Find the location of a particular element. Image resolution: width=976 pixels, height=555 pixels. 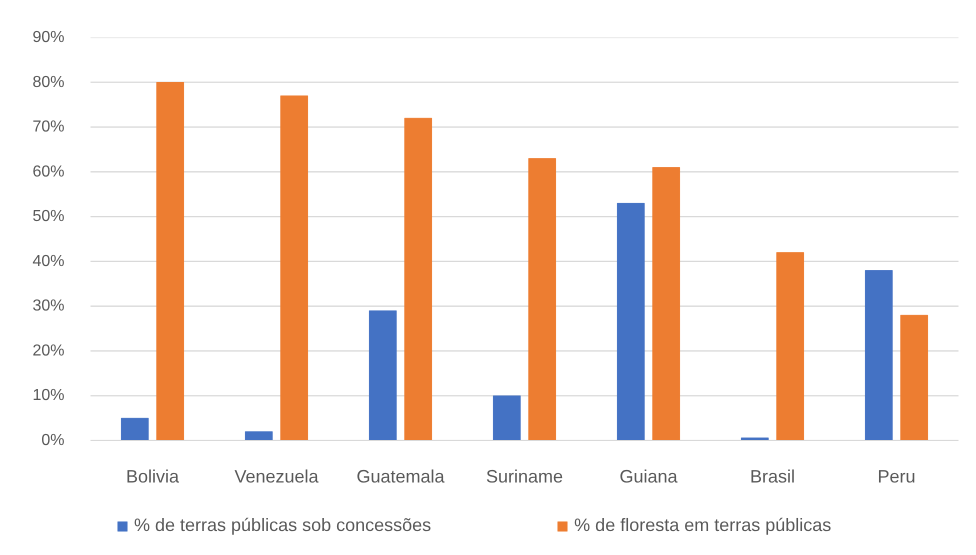

x-tick-label: Suriname is located at coordinates (525, 476).